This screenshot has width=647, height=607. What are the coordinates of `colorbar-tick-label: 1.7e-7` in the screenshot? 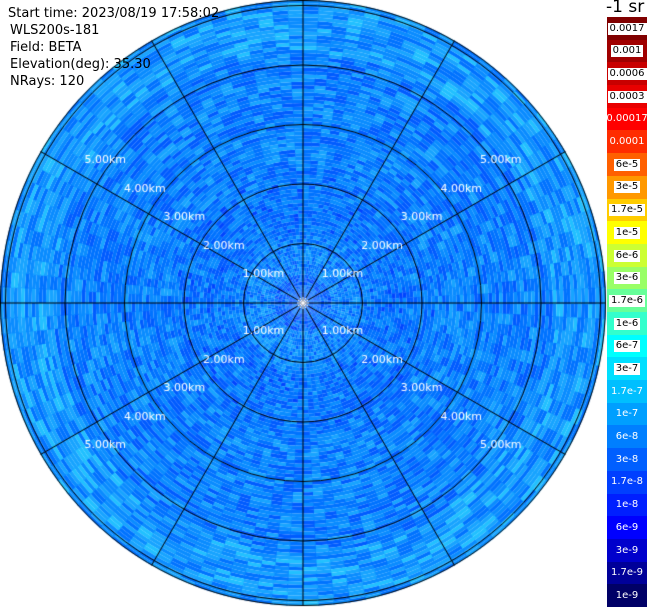 It's located at (627, 391).